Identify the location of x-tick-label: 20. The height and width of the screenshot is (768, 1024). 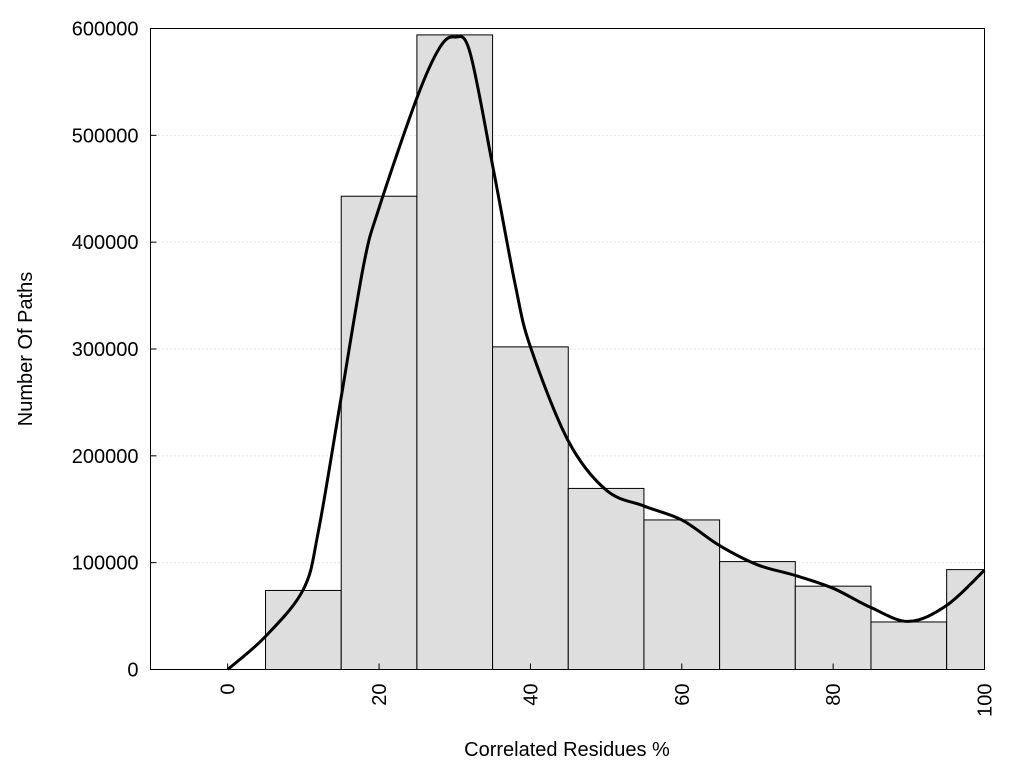
(380, 695).